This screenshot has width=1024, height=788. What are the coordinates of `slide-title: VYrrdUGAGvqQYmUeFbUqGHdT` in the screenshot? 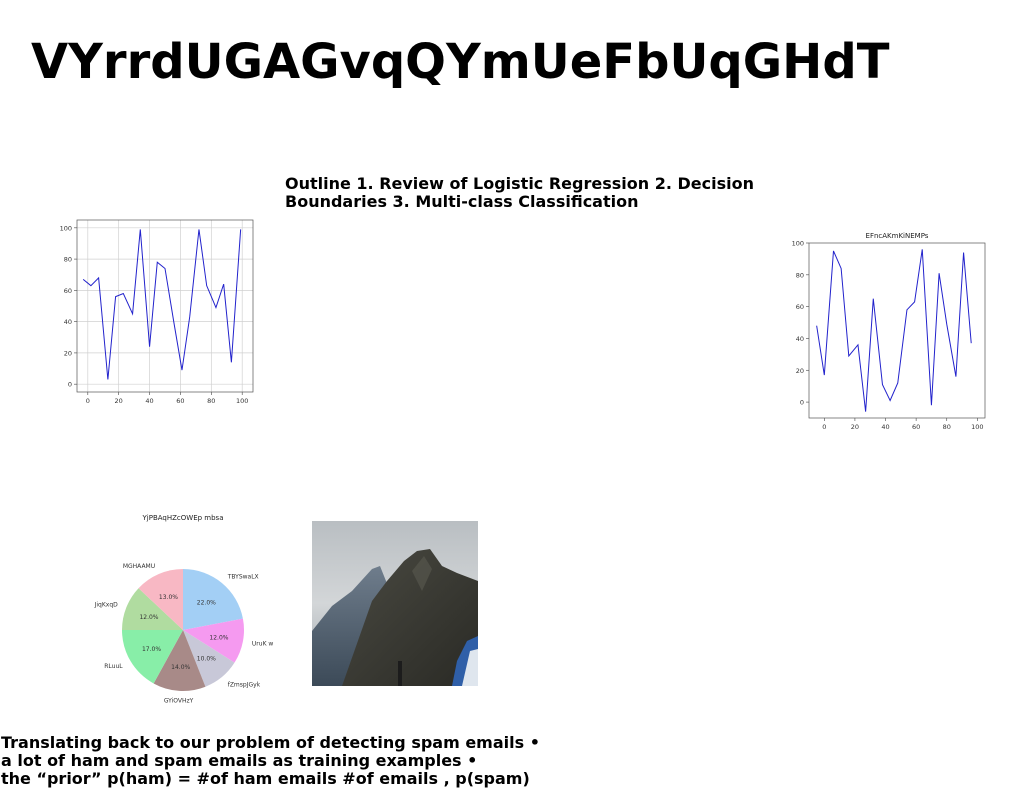 It's located at (460, 62).